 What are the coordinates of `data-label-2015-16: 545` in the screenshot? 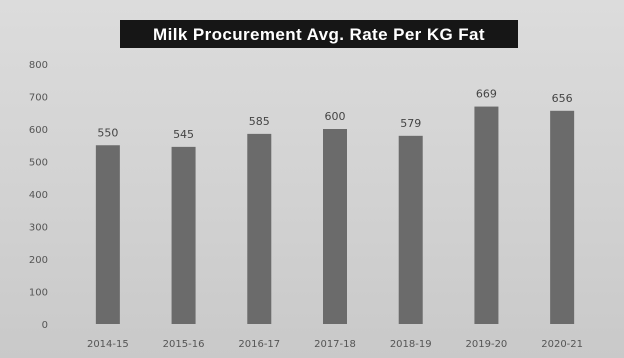 It's located at (183, 134).